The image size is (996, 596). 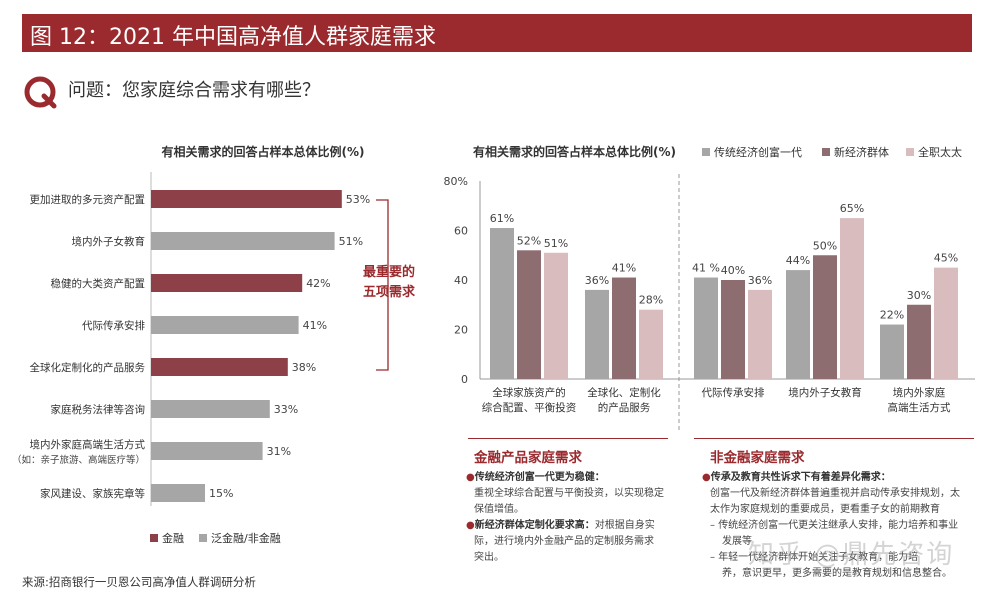 I want to click on y-tick-label: 0, so click(x=464, y=379).